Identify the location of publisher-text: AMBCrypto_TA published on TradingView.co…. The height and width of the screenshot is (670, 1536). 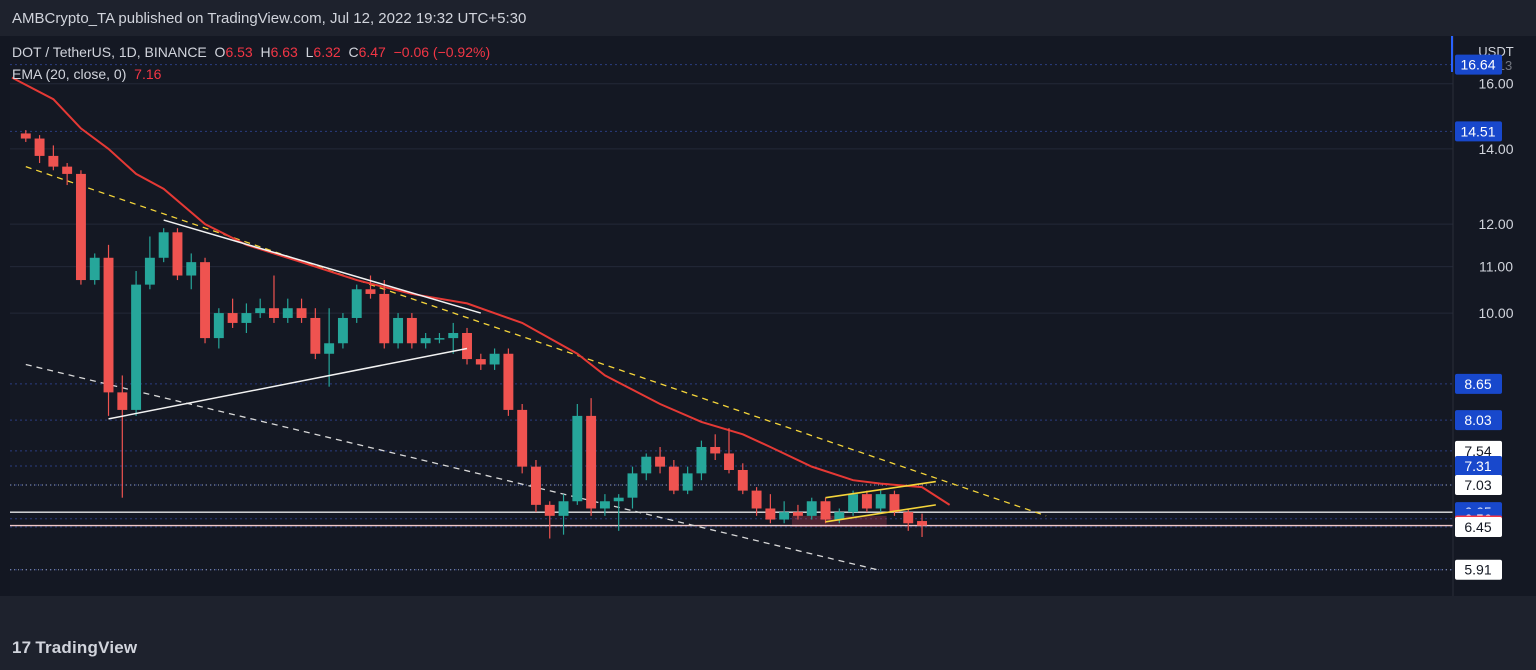
(269, 18).